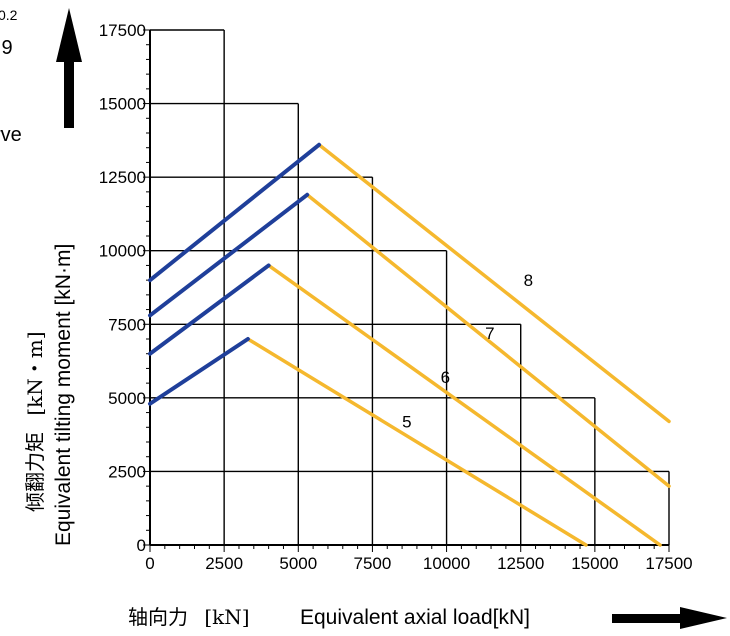  I want to click on curve-labels: 5 6 7 8, so click(467, 351).